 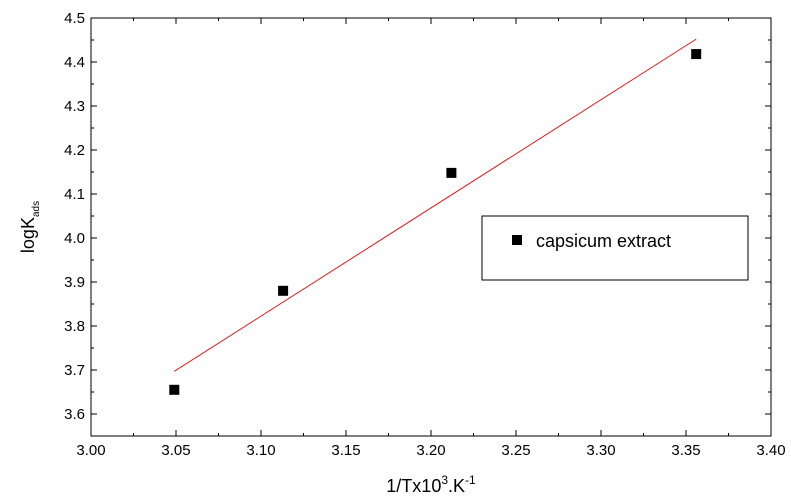 What do you see at coordinates (430, 450) in the screenshot?
I see `x-tick-label: 3.20` at bounding box center [430, 450].